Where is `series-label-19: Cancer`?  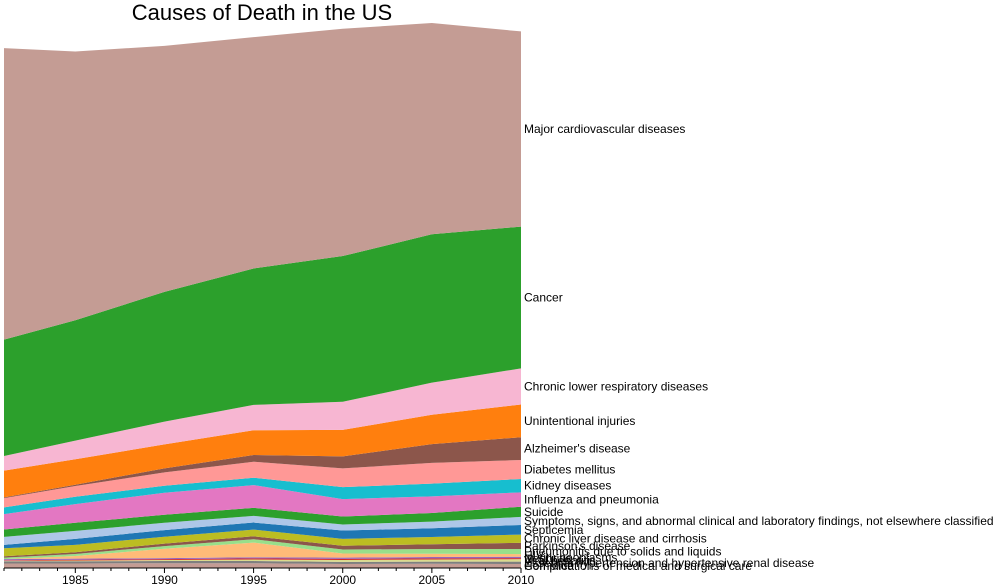 series-label-19: Cancer is located at coordinates (543, 298).